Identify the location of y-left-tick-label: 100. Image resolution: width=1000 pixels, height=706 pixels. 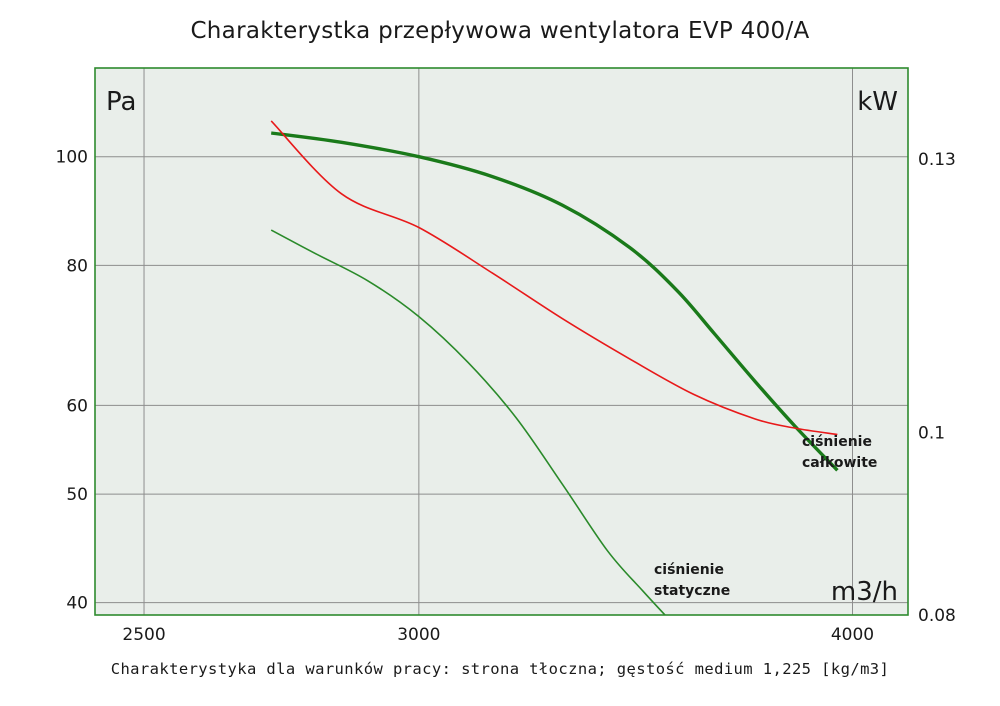
(72, 158).